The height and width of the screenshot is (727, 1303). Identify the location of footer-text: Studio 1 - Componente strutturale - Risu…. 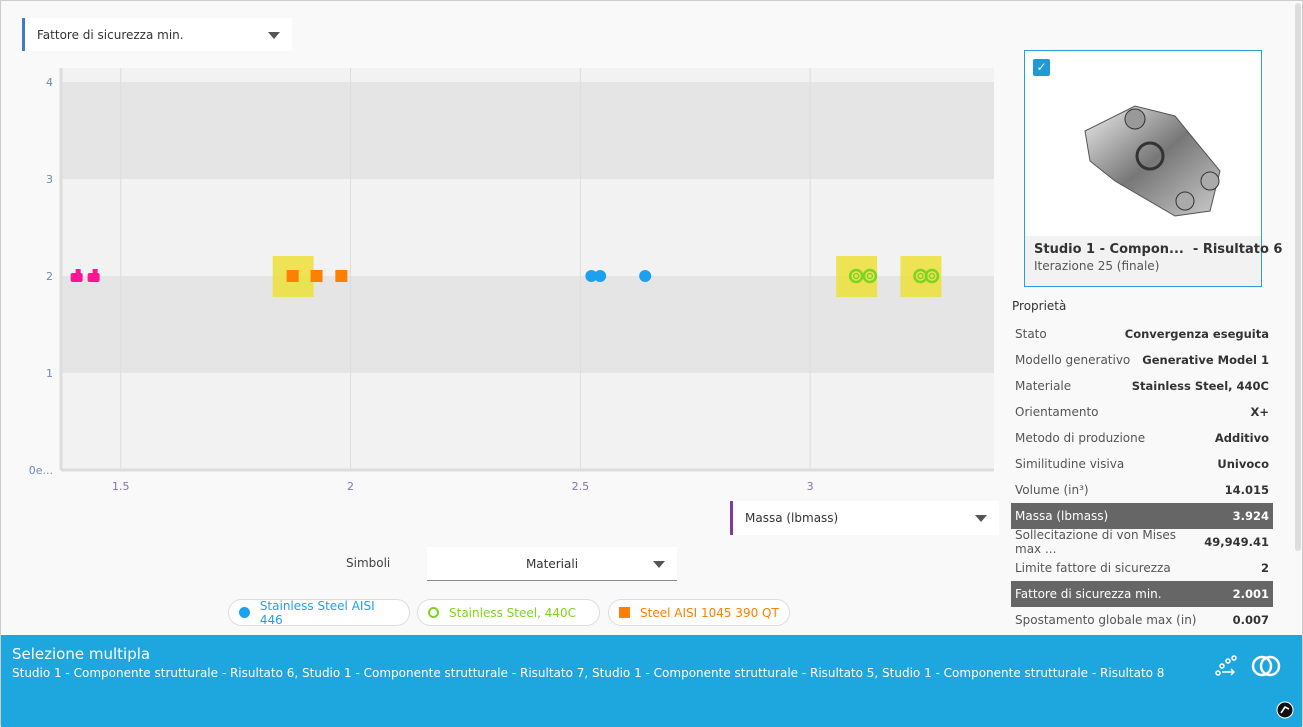
(588, 673).